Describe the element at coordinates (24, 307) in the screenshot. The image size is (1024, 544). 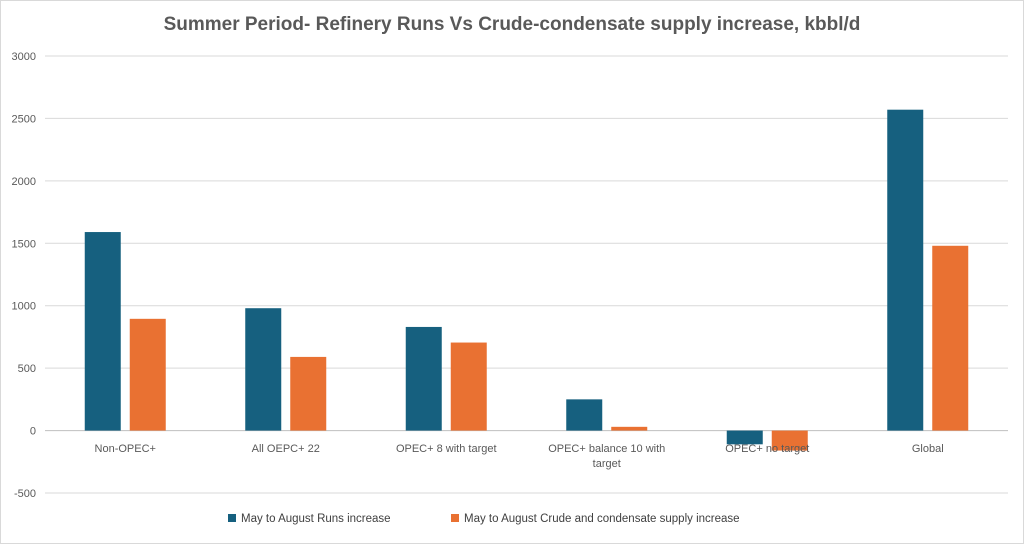
I see `y-tick-label: 1000` at that location.